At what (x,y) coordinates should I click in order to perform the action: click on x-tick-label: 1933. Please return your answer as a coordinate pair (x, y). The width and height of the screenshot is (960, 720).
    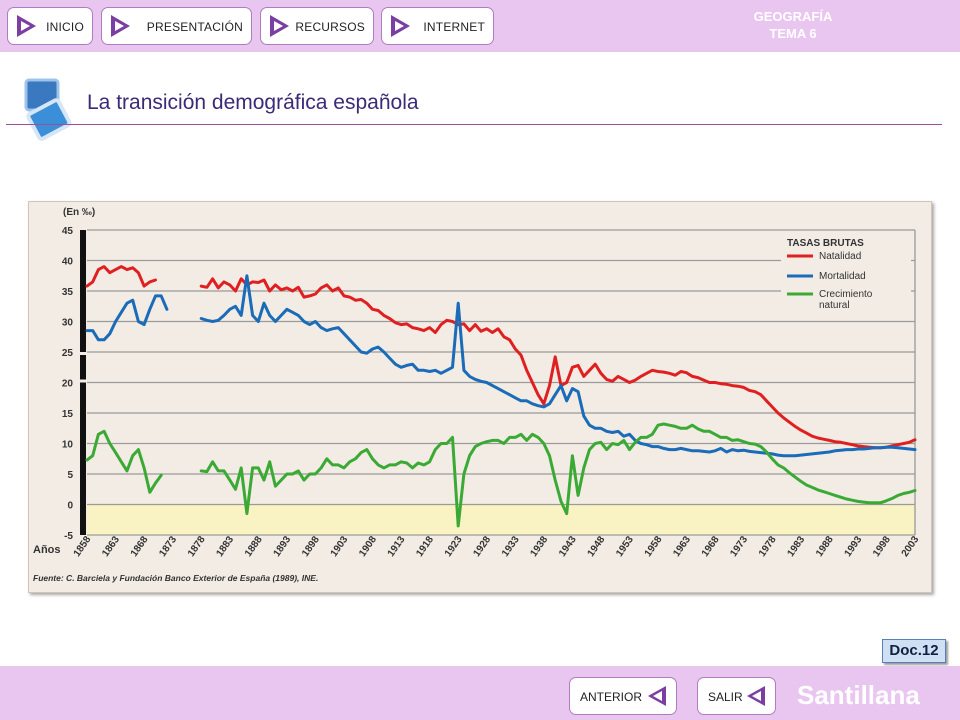
    Looking at the image, I should click on (511, 546).